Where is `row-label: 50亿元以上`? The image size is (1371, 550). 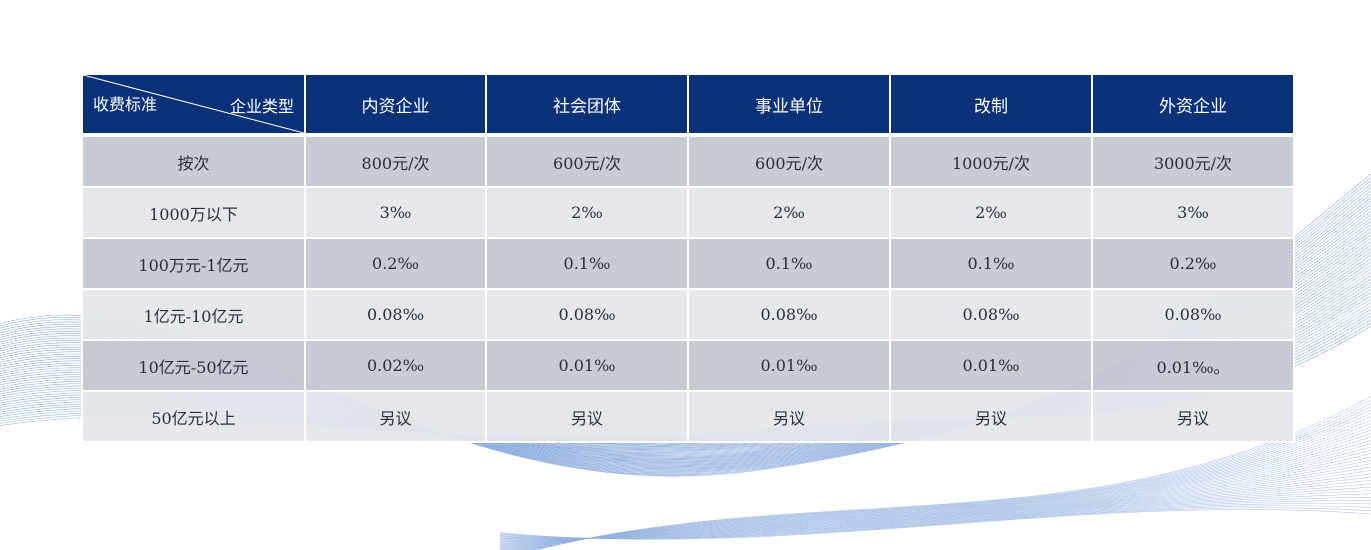 row-label: 50亿元以上 is located at coordinates (193, 416).